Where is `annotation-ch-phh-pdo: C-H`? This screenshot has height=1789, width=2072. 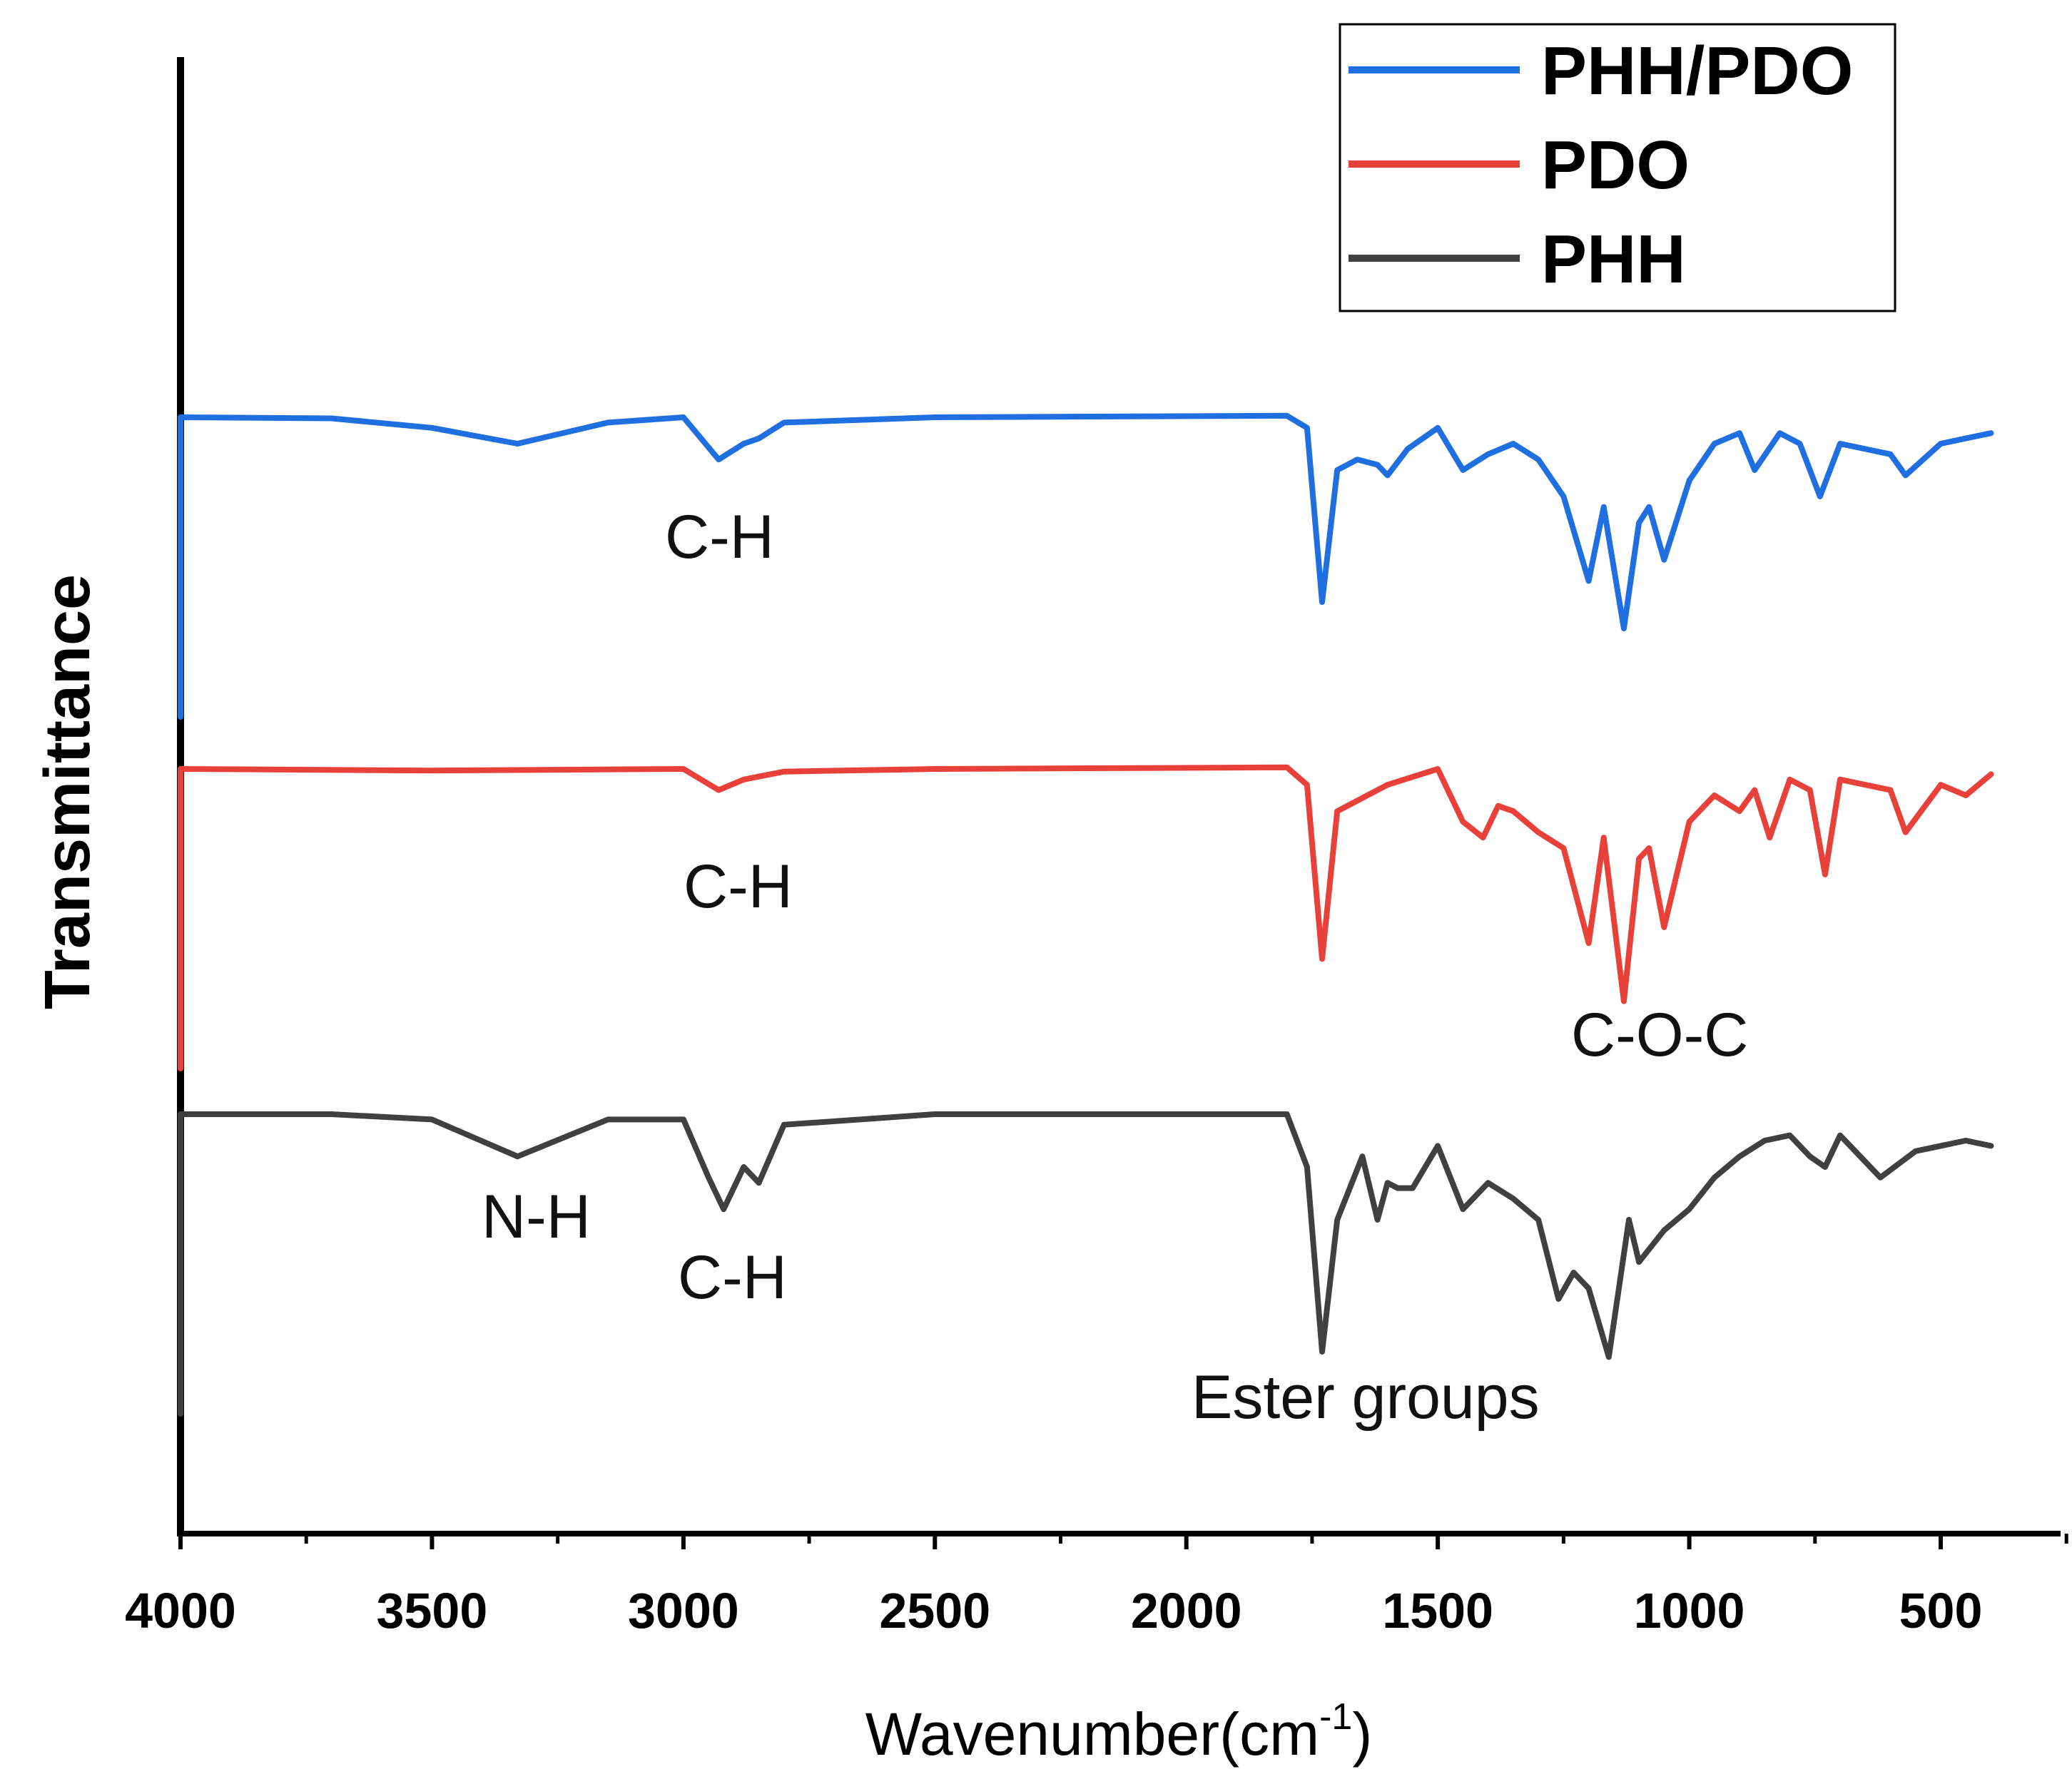
annotation-ch-phh-pdo: C-H is located at coordinates (719, 537).